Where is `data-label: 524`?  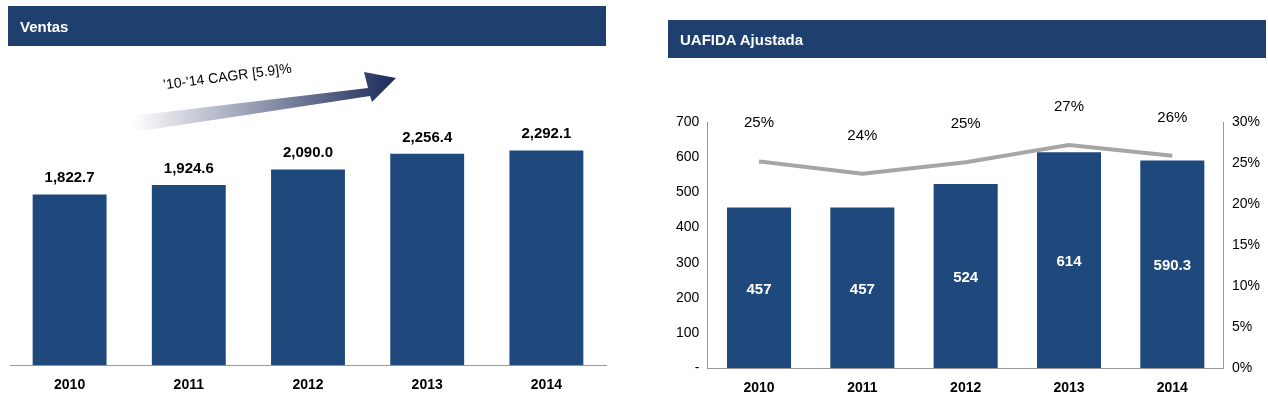 data-label: 524 is located at coordinates (966, 277).